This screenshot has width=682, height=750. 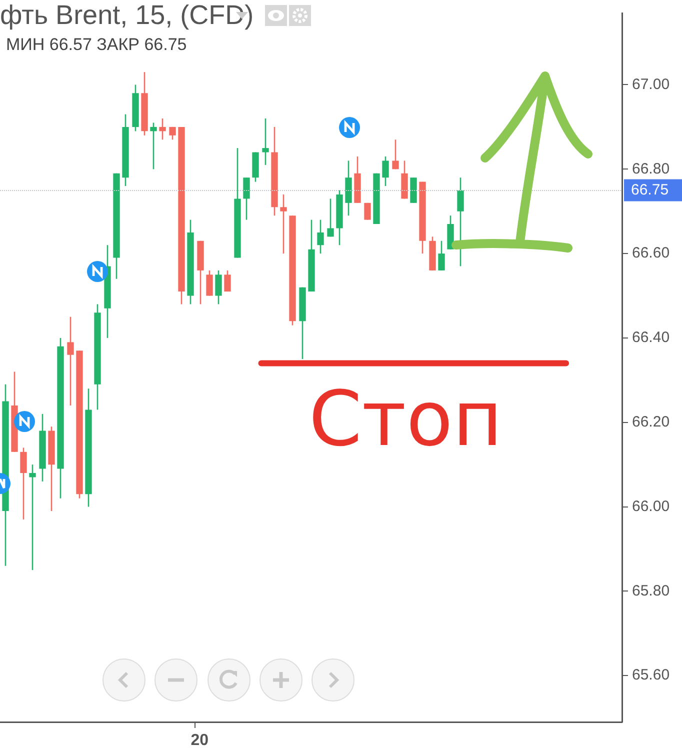 What do you see at coordinates (651, 591) in the screenshot?
I see `y-tick-label: 65.80` at bounding box center [651, 591].